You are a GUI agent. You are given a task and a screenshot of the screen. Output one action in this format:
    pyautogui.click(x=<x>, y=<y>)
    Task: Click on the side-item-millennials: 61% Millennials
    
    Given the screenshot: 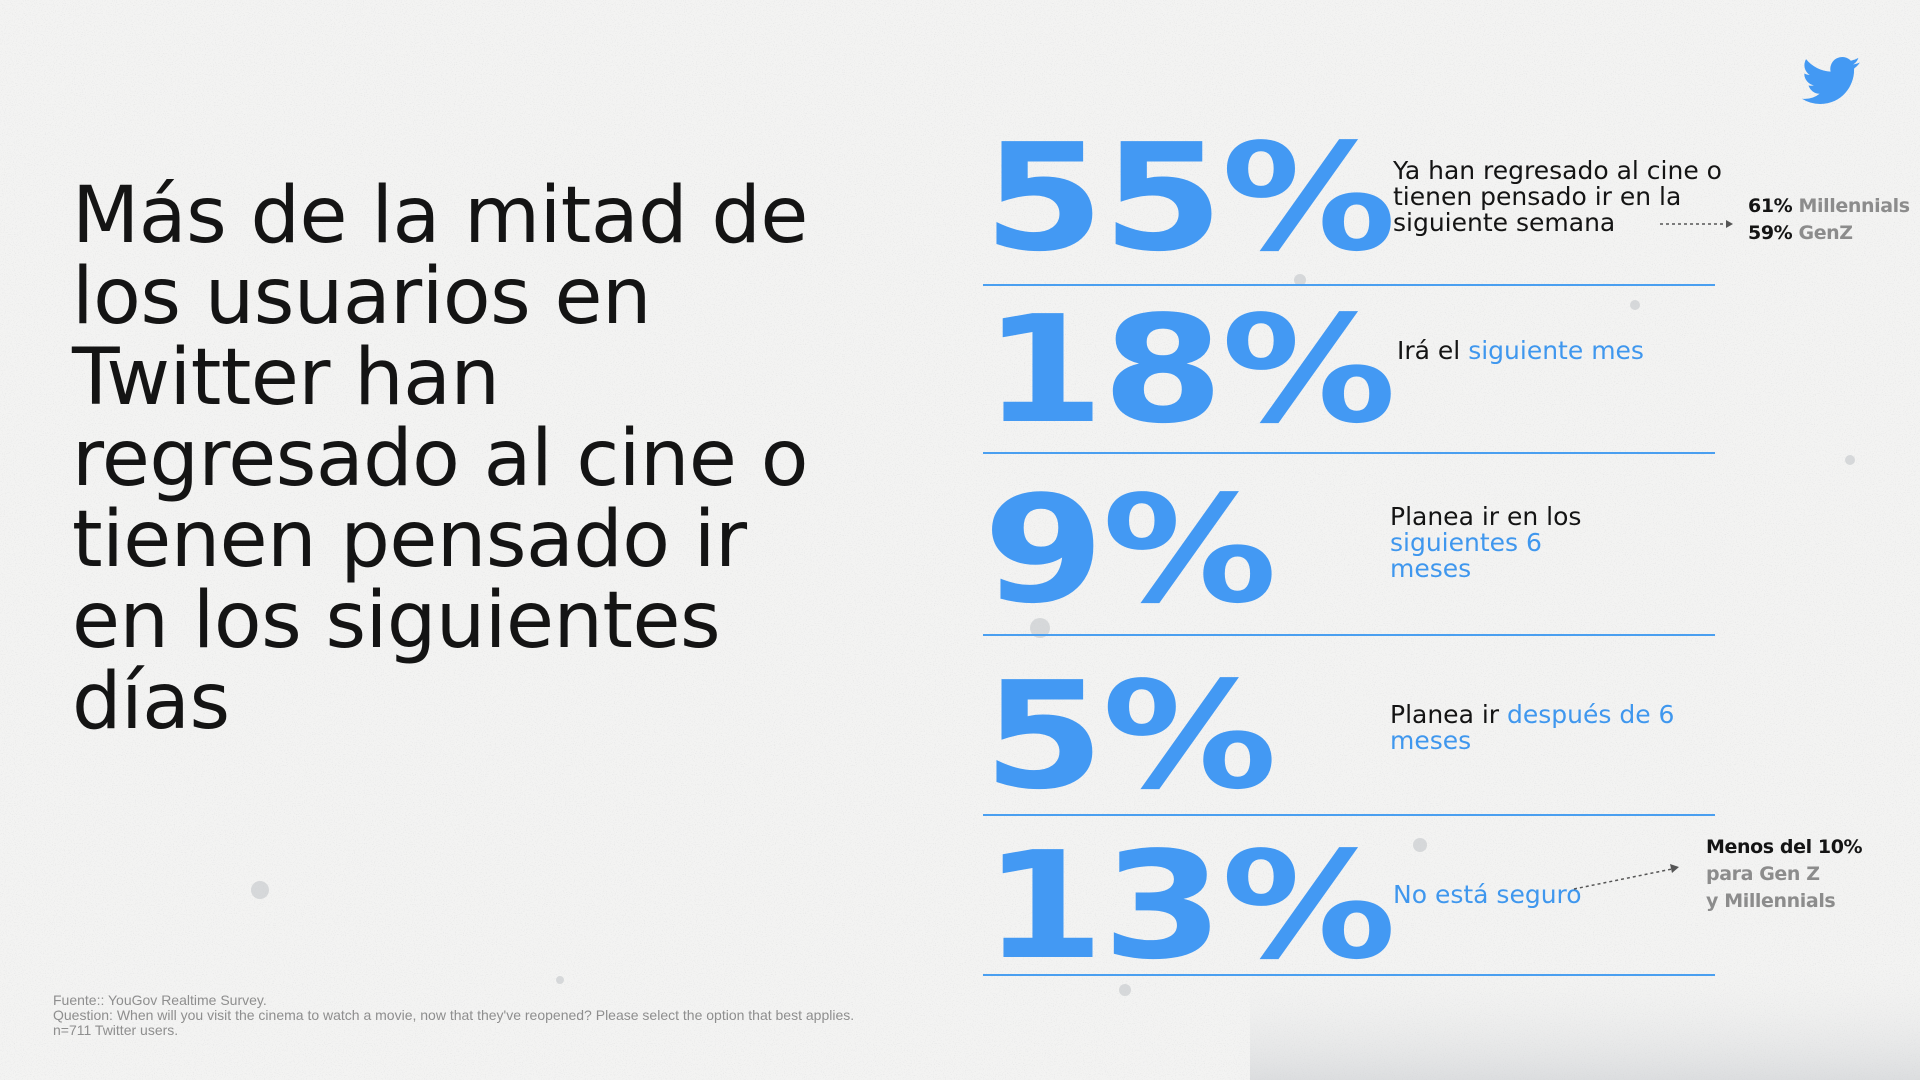 What is the action you would take?
    pyautogui.click(x=1833, y=206)
    